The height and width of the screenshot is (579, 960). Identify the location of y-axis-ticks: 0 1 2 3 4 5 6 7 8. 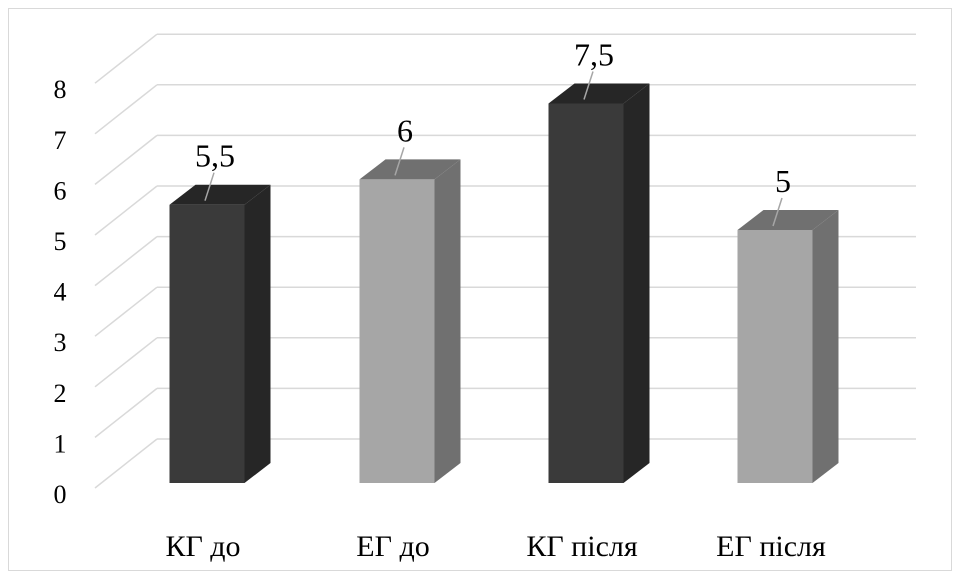
(60, 292).